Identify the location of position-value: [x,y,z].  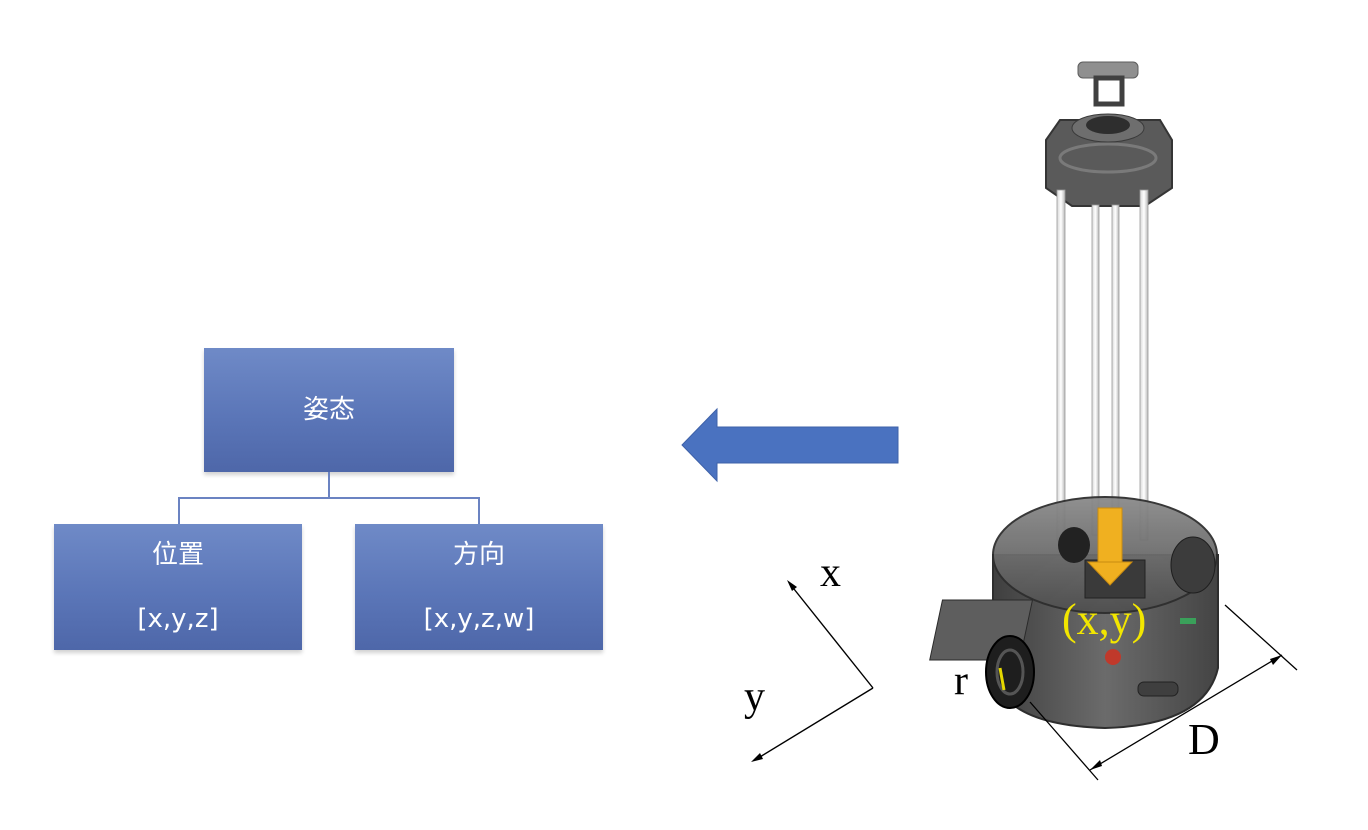
(178, 619).